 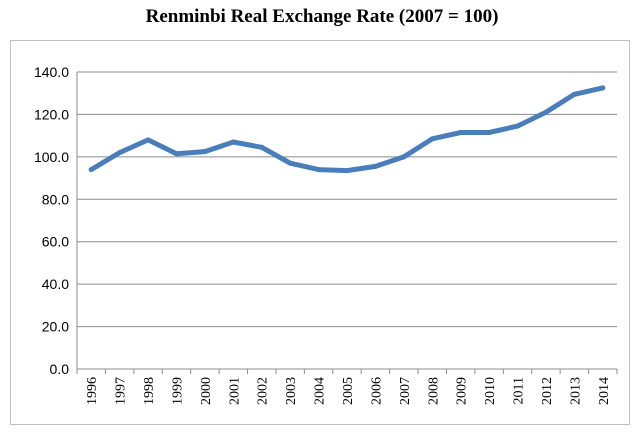 I want to click on x-tick-label: 2006, so click(x=376, y=391).